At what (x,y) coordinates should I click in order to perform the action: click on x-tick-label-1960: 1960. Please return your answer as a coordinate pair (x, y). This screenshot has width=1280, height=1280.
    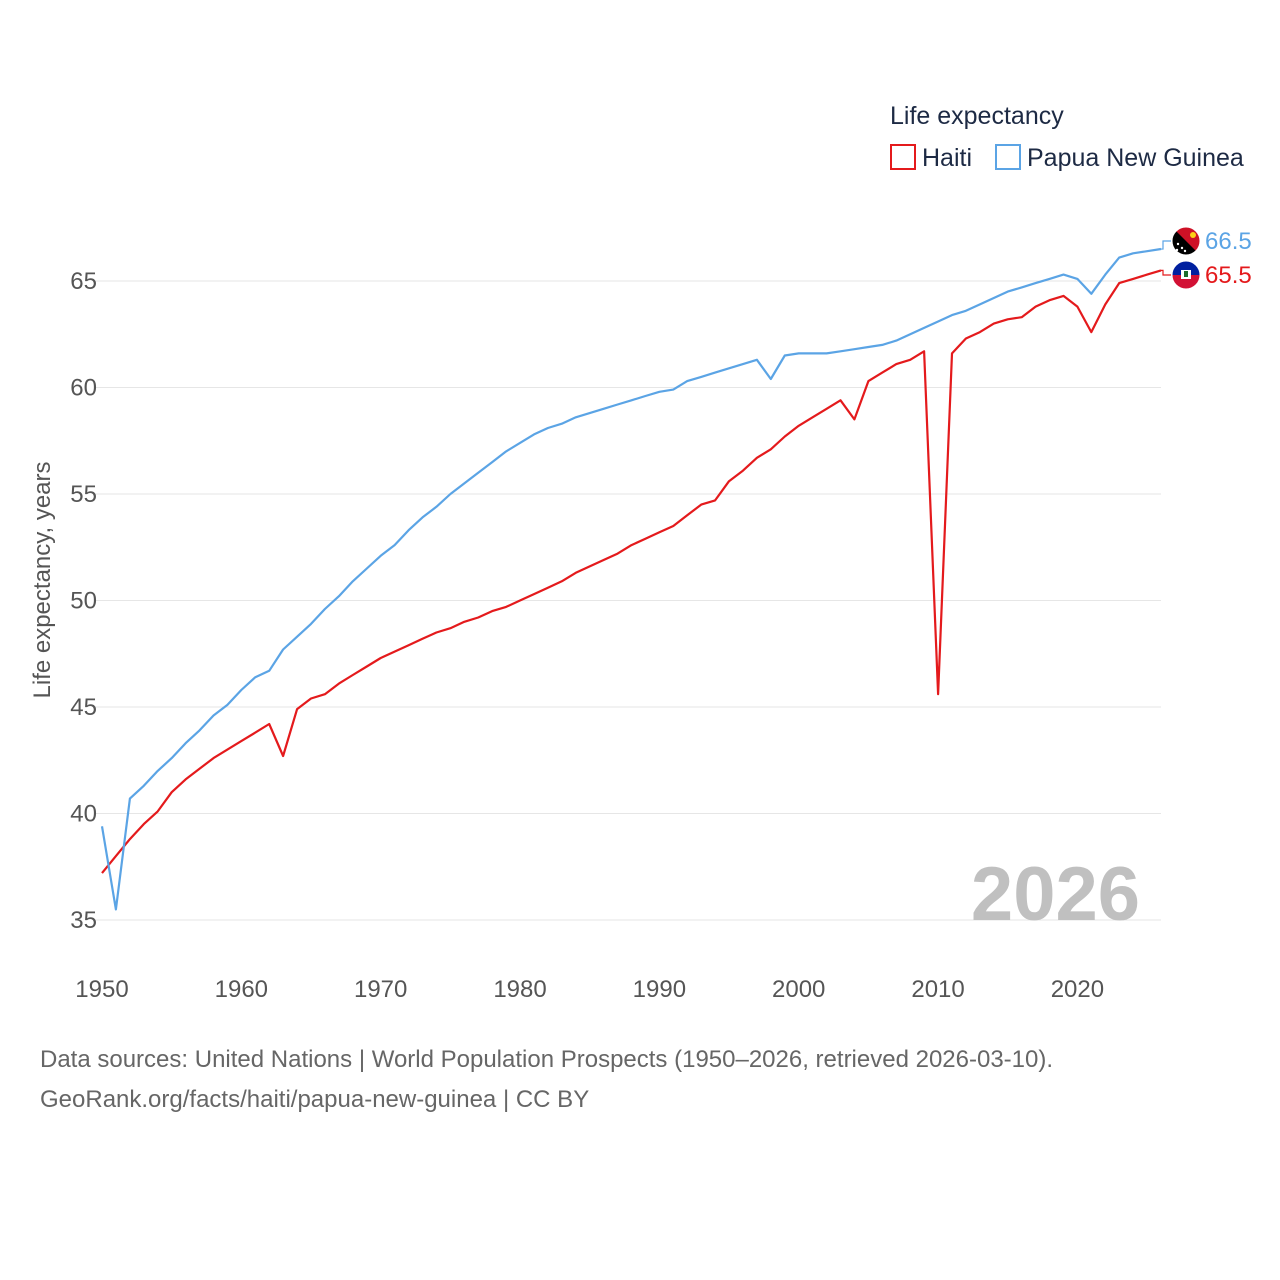
    Looking at the image, I should click on (241, 989).